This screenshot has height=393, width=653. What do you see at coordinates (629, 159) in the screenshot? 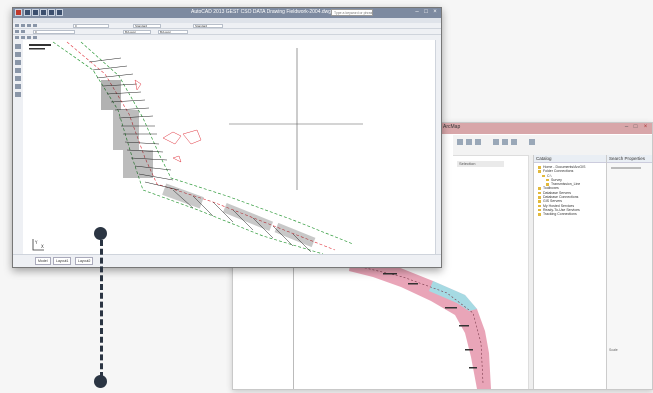
I see `properties-header: Search Properties` at bounding box center [629, 159].